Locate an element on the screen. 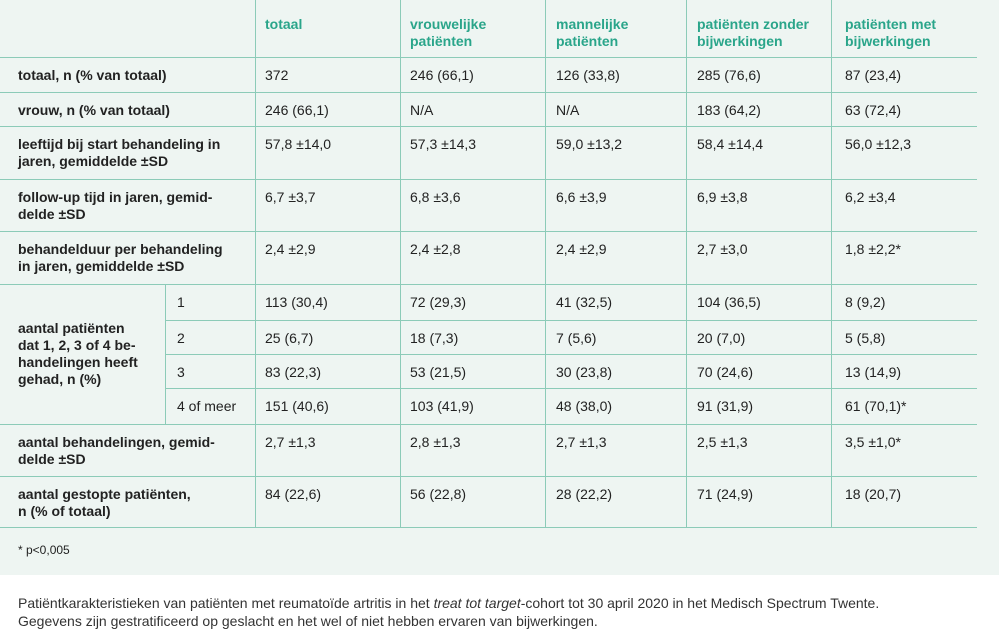 The height and width of the screenshot is (639, 999). text-line: n (% of totaal) is located at coordinates (64, 511).